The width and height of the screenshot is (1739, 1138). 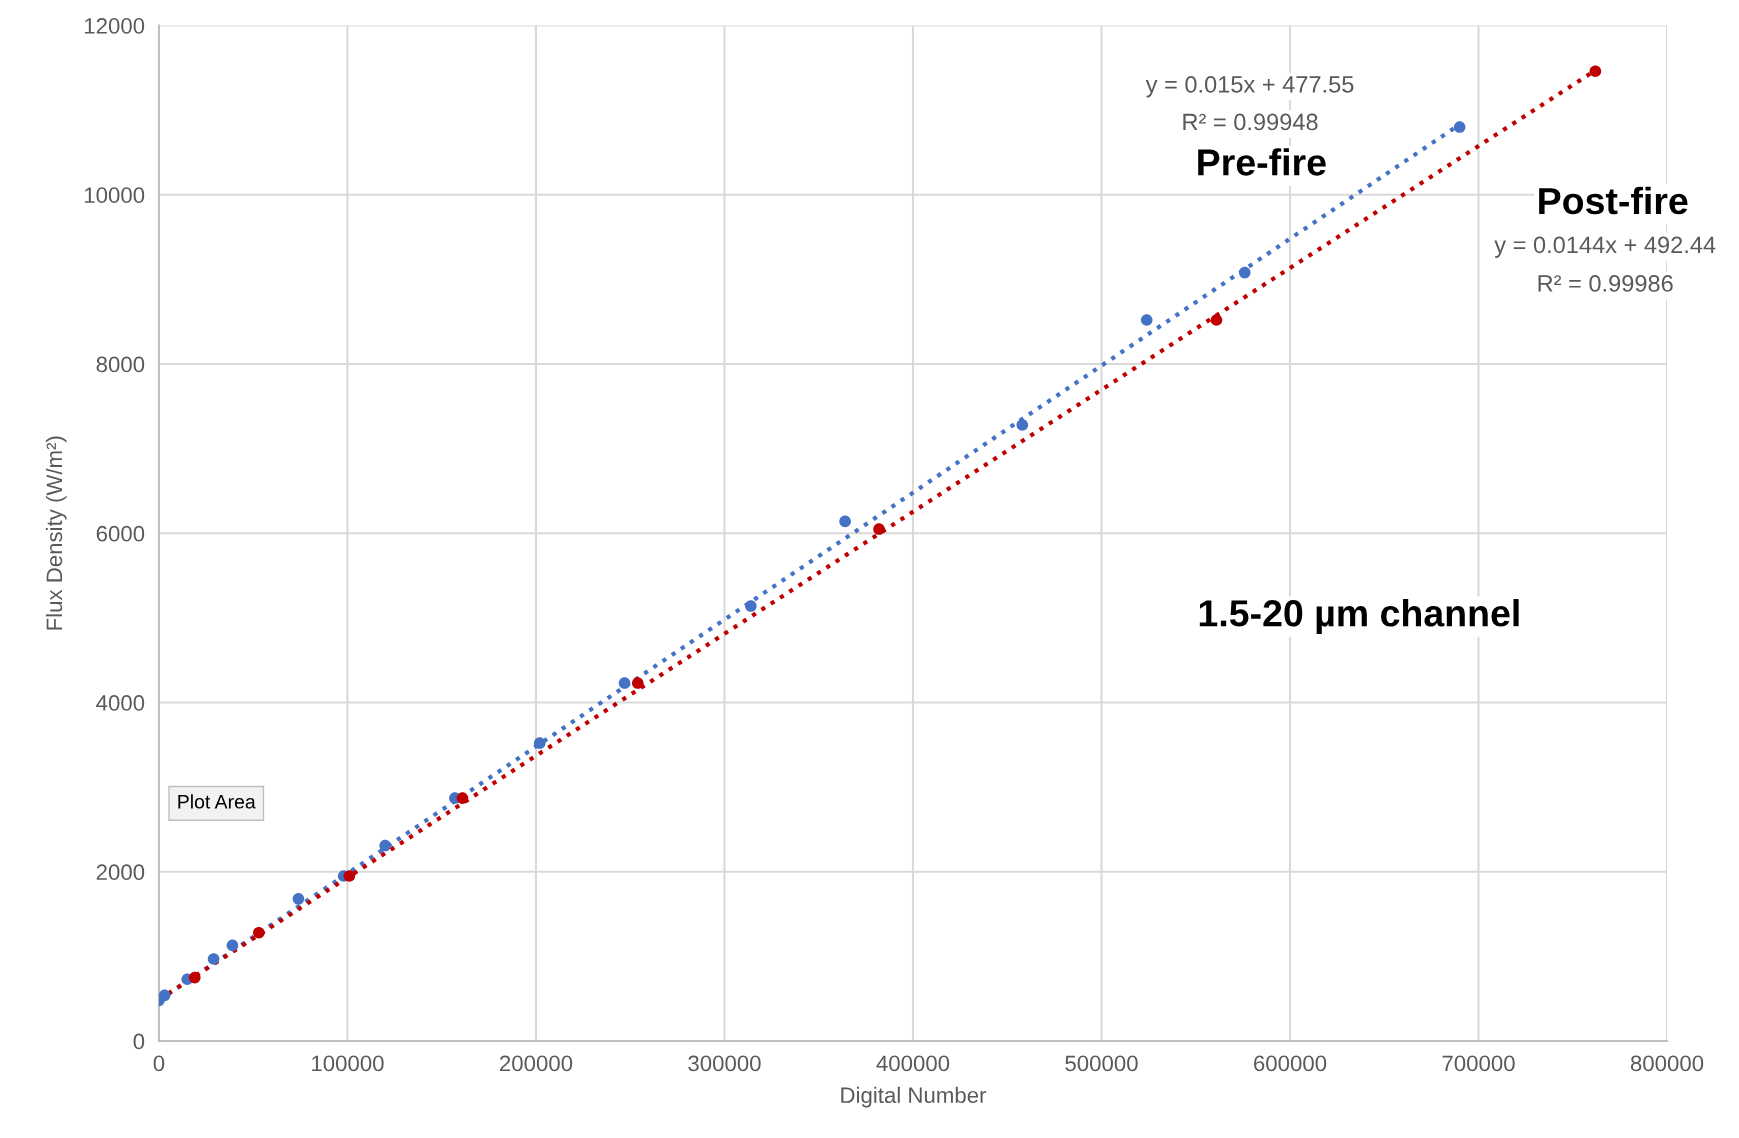 I want to click on y-axis-title: Flux Density (W/m²), so click(x=56, y=533).